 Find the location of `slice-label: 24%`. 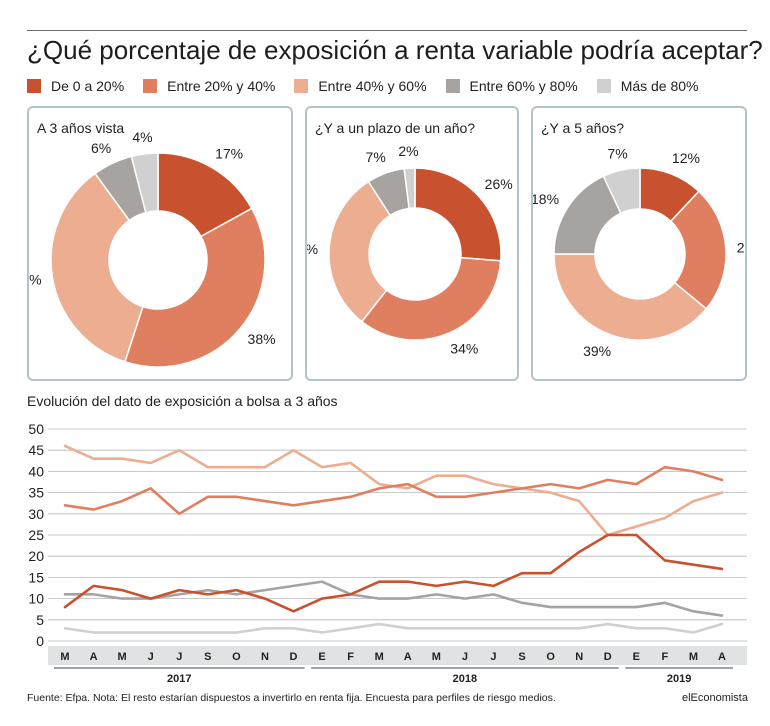

slice-label: 24% is located at coordinates (741, 248).